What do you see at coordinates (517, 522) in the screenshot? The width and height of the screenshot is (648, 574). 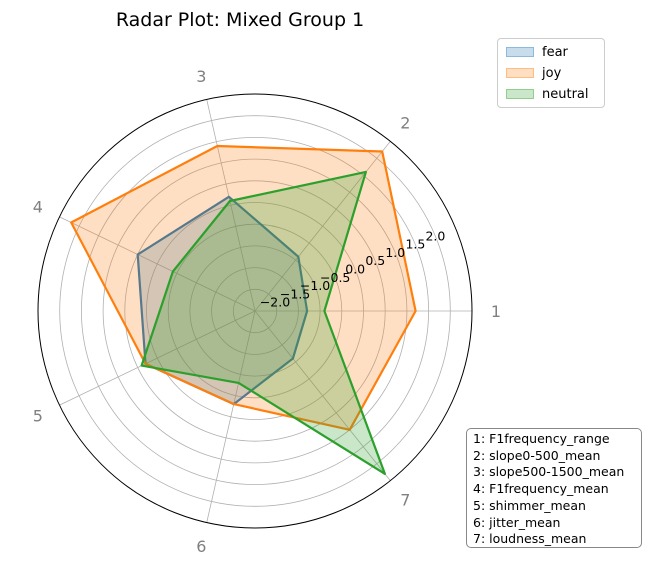 I see `axis-key-item: 6: jitter_mean` at bounding box center [517, 522].